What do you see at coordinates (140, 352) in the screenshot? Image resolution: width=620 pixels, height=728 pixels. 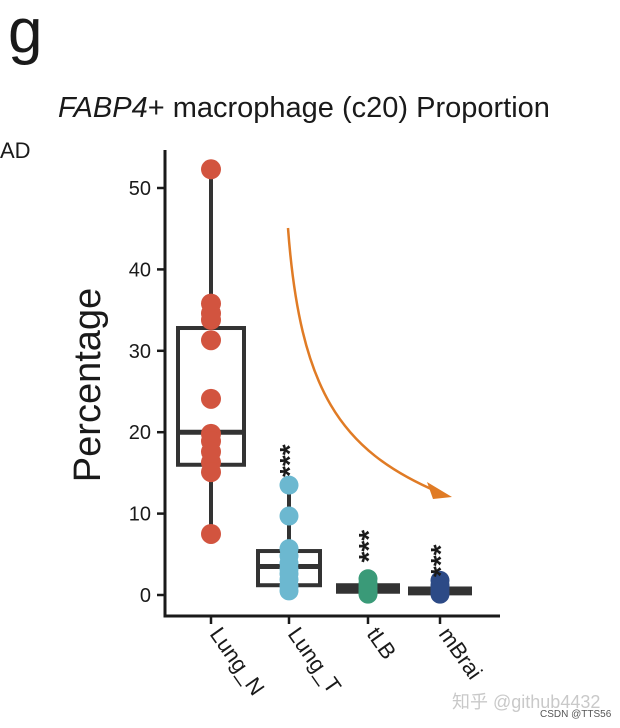 I see `y-tick-label: 30` at bounding box center [140, 352].